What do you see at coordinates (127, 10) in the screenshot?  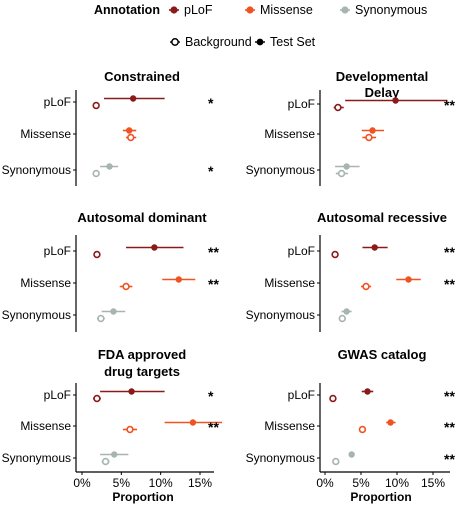 I see `legend-title: Annotation` at bounding box center [127, 10].